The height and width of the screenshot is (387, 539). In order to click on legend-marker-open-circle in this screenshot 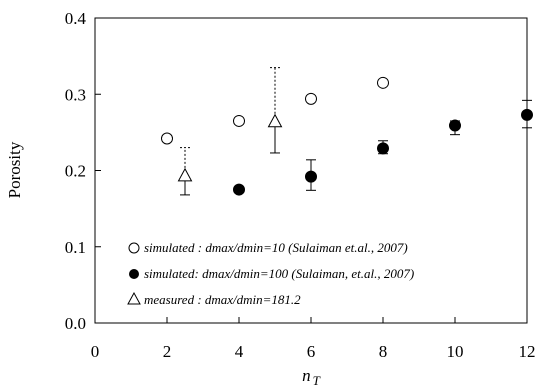, I will do `click(134, 248)`.